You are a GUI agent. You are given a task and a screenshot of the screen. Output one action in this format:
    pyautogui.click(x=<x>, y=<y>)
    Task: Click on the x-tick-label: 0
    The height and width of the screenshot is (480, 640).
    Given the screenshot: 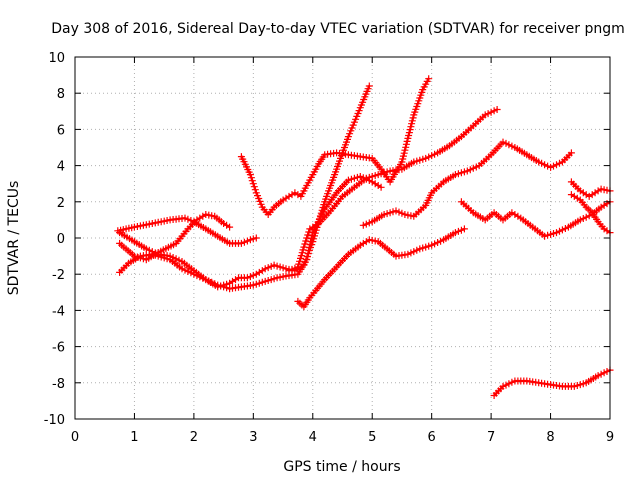 What is the action you would take?
    pyautogui.click(x=75, y=437)
    